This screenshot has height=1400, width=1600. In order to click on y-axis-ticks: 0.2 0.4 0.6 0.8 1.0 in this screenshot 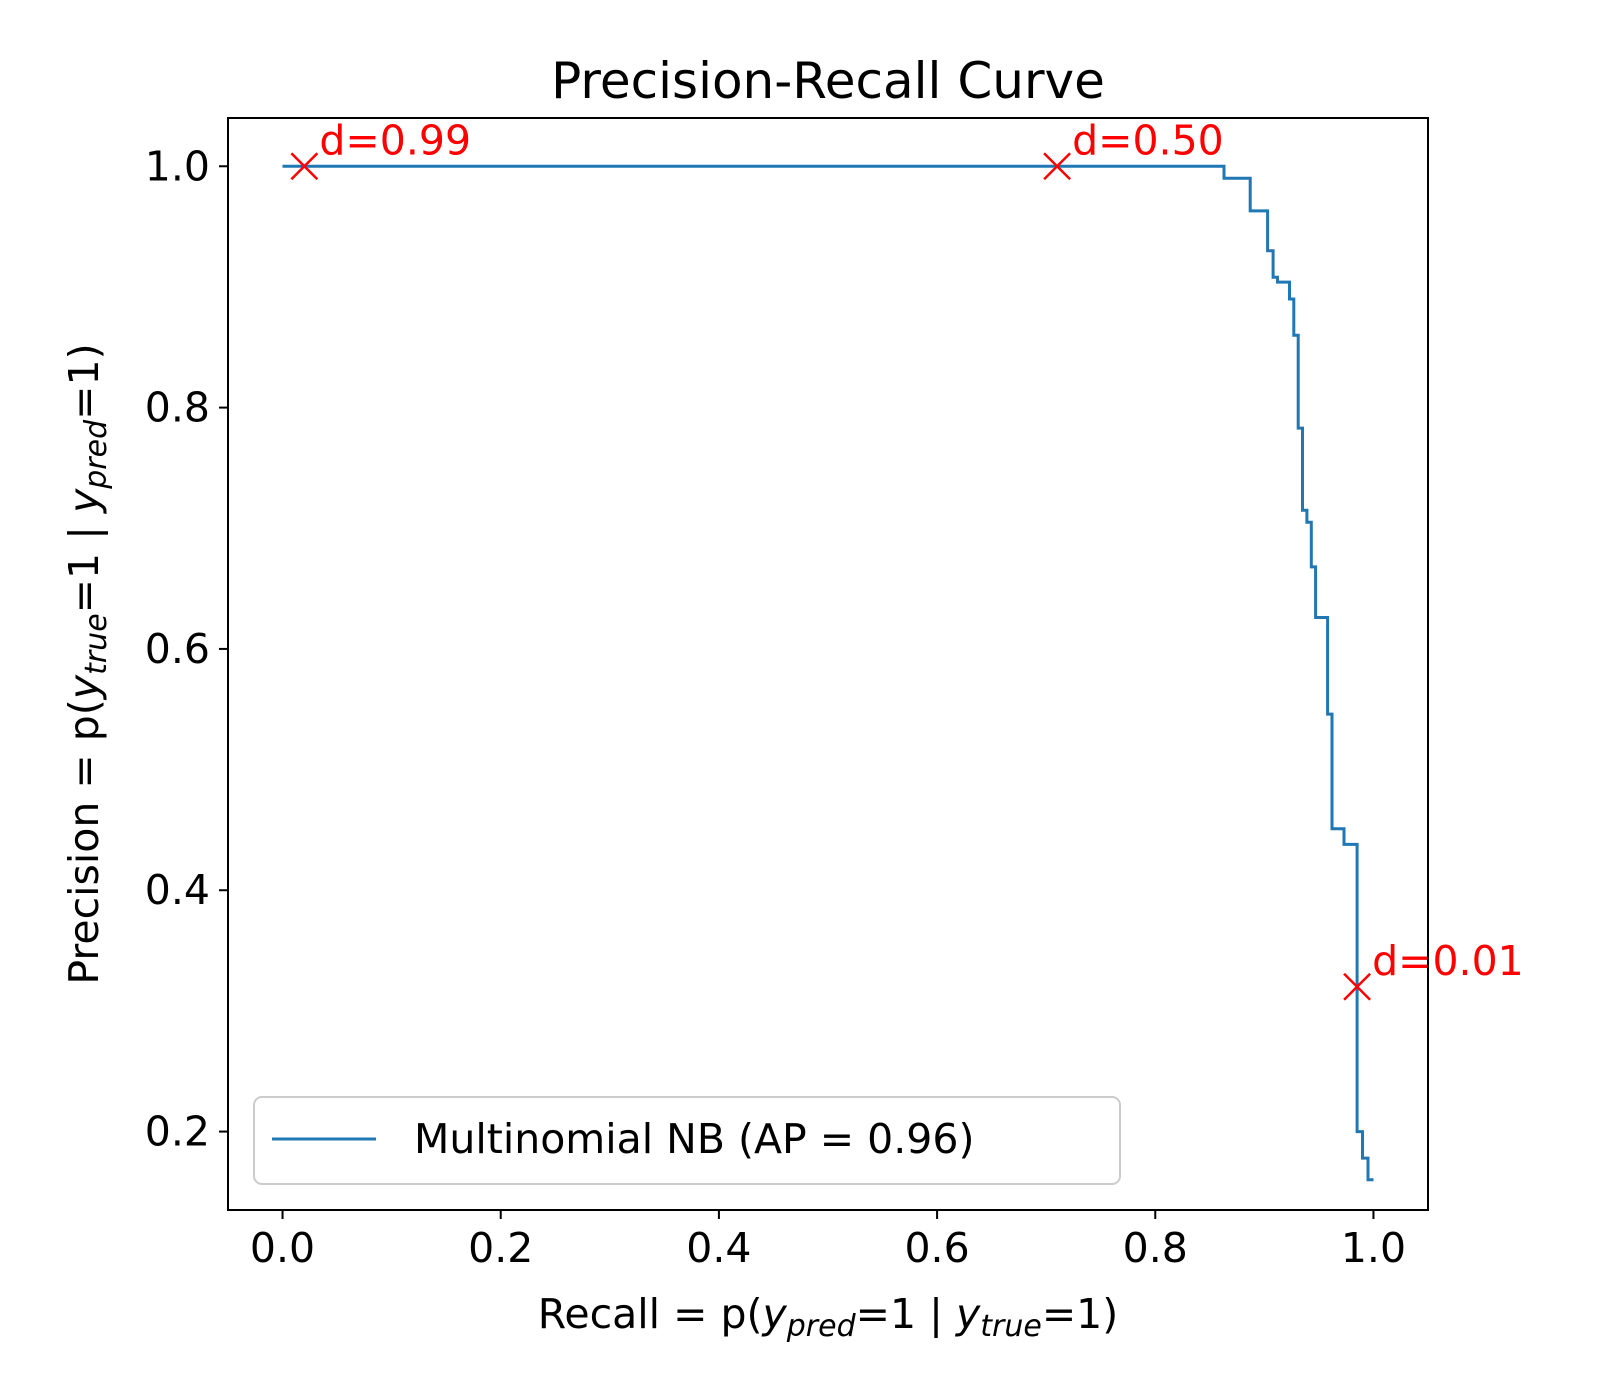, I will do `click(186, 649)`.